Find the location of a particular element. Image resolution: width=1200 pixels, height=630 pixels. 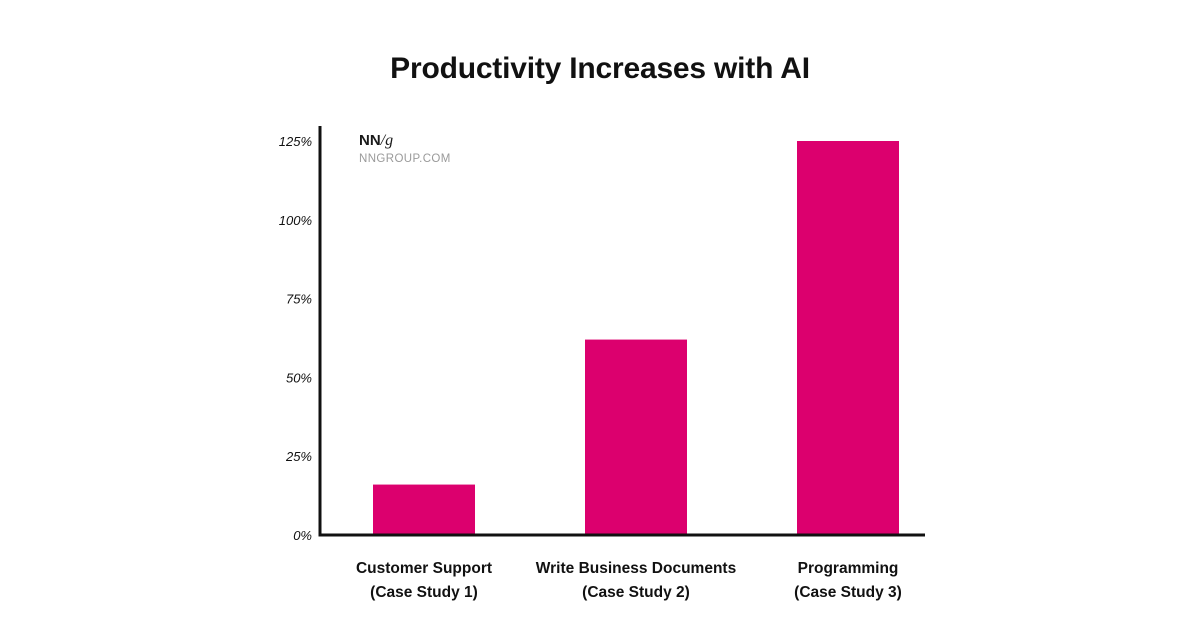

category-label: Write Business Documents is located at coordinates (636, 568).